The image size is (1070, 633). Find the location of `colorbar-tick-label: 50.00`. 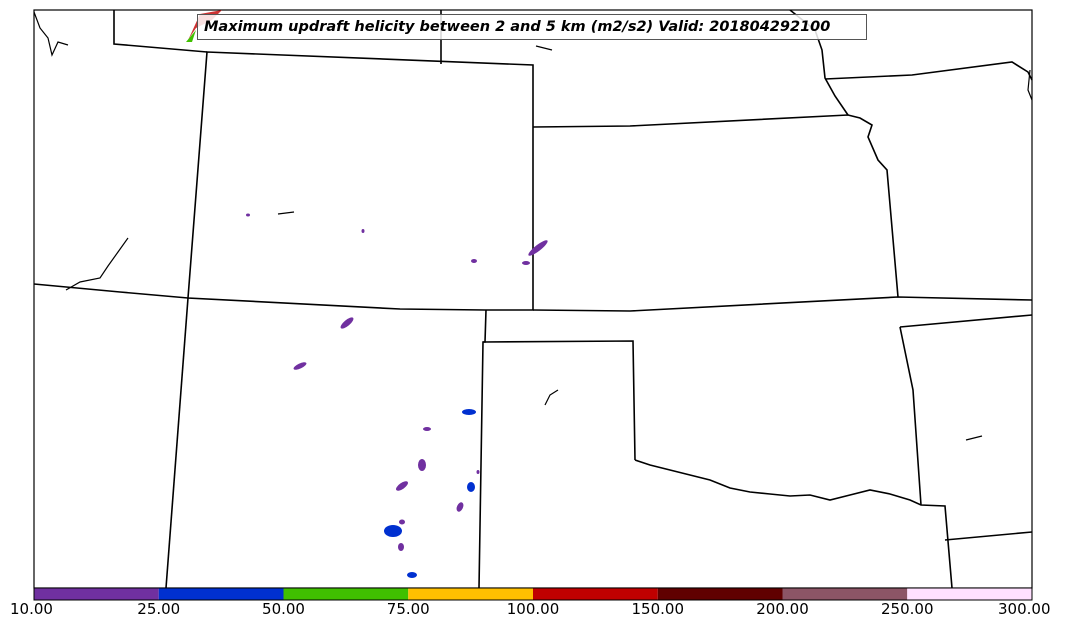

colorbar-tick-label: 50.00 is located at coordinates (283, 609).